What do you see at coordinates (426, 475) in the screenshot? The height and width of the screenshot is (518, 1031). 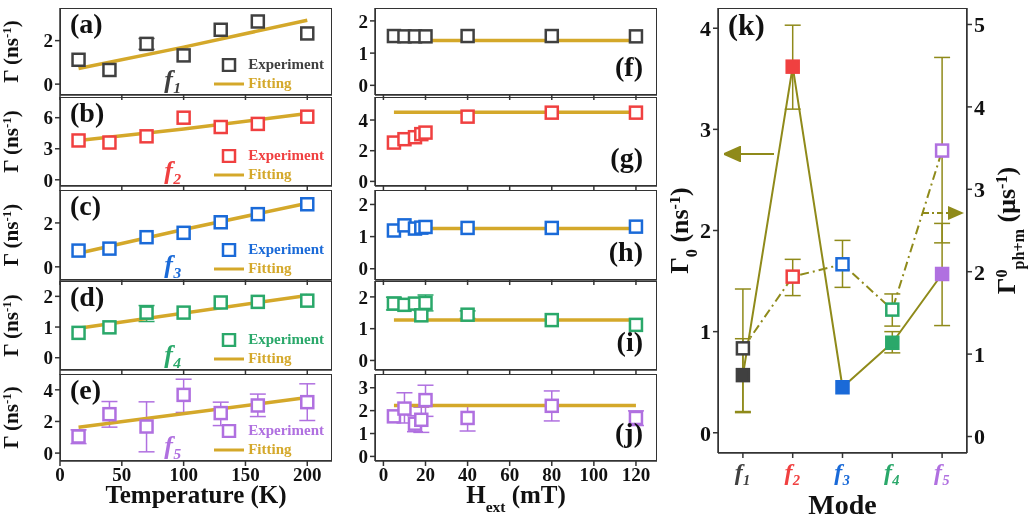 I see `x-tick-label: 20` at bounding box center [426, 475].